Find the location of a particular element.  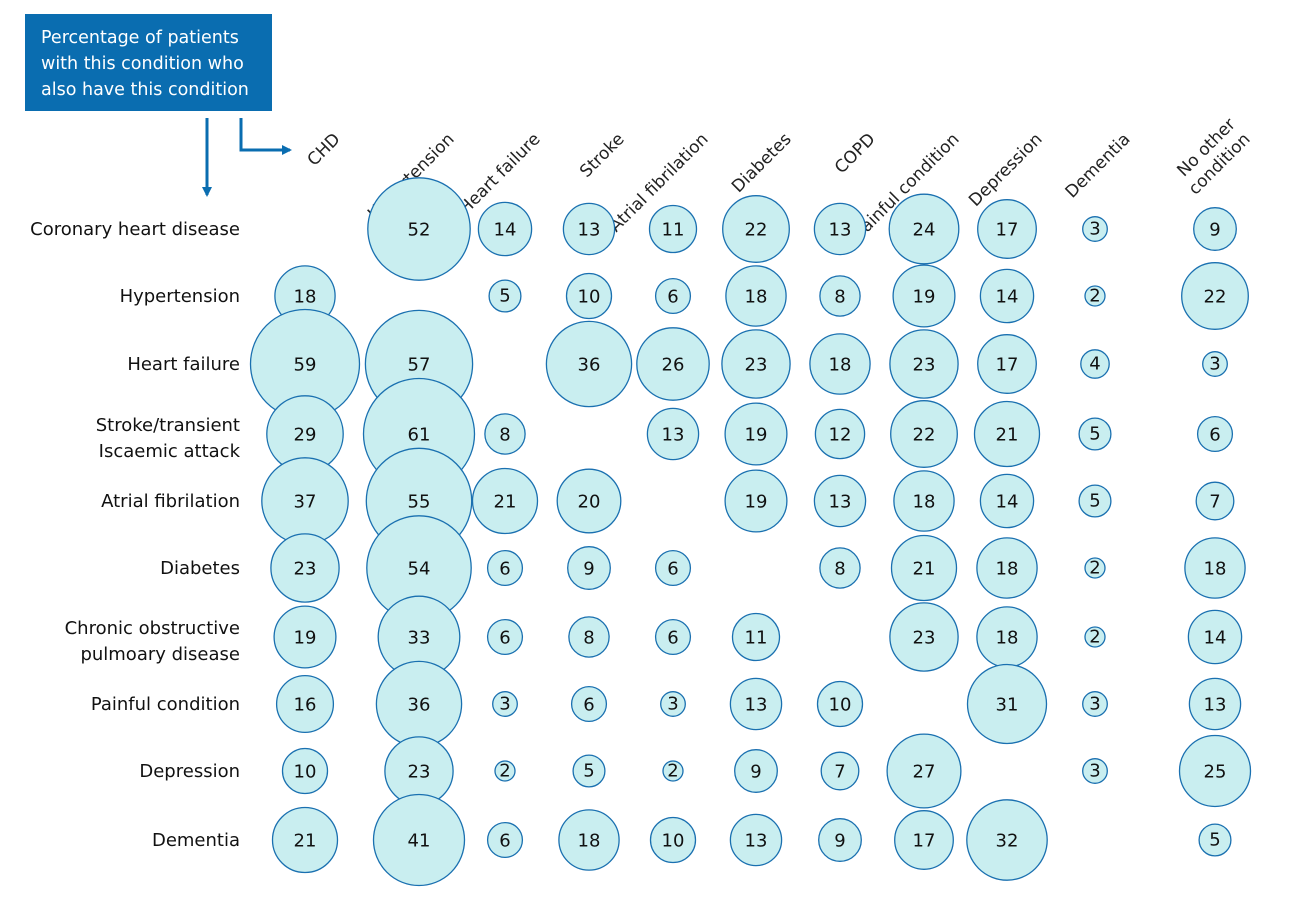

row-label-line: Hypertension is located at coordinates (180, 296).